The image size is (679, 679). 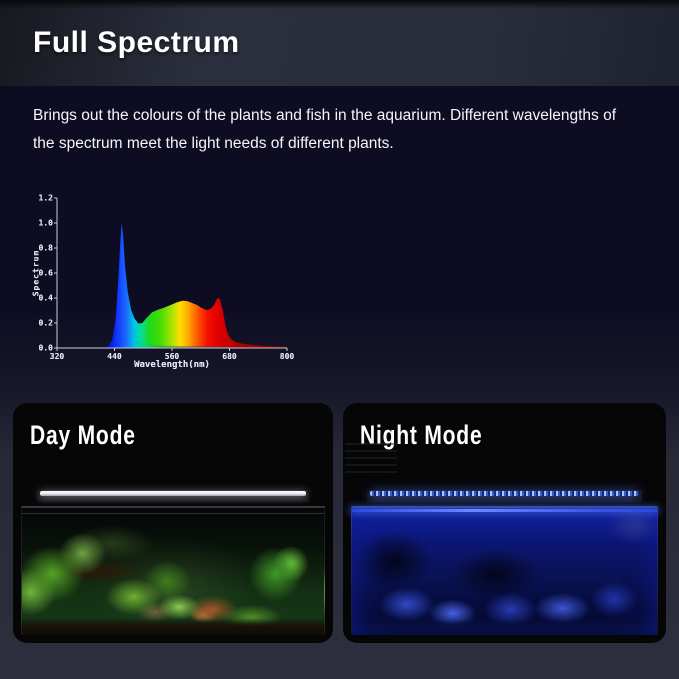 I want to click on spectrum-area, so click(x=172, y=285).